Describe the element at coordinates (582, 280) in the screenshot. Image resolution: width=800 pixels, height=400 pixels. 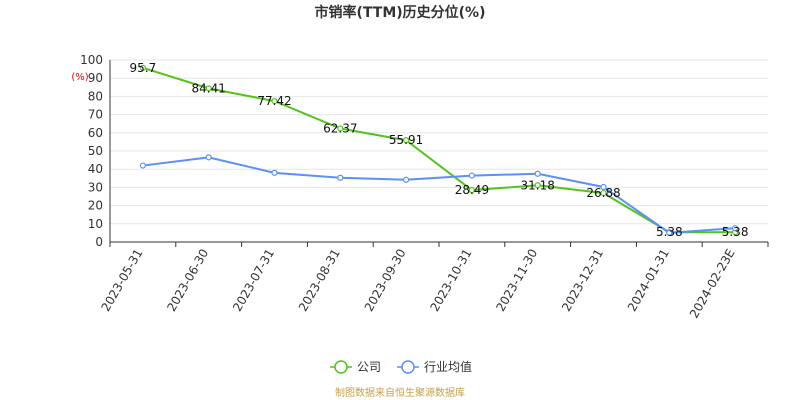
I see `x-tick-label: 2023-12-31` at that location.